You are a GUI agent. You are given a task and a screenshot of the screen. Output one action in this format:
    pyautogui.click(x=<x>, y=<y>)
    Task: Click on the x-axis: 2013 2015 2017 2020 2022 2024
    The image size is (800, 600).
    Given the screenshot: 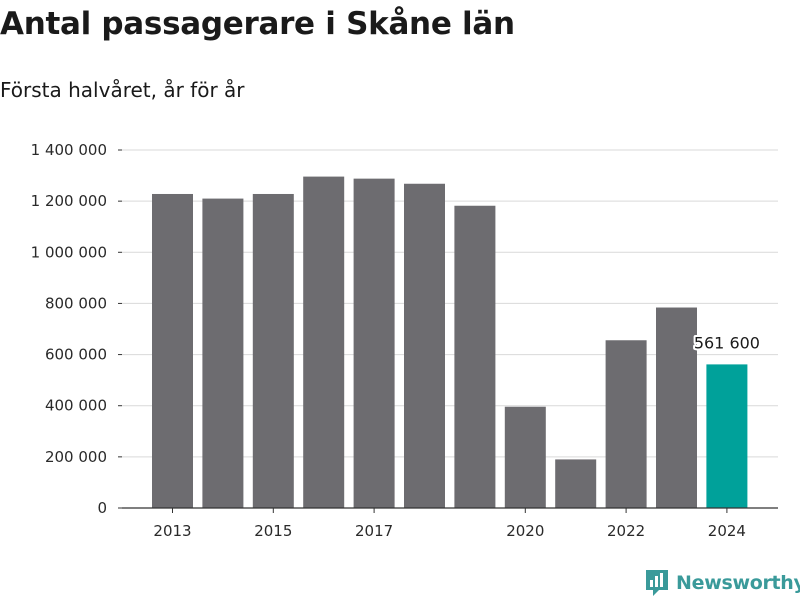 What is the action you would take?
    pyautogui.click(x=450, y=523)
    